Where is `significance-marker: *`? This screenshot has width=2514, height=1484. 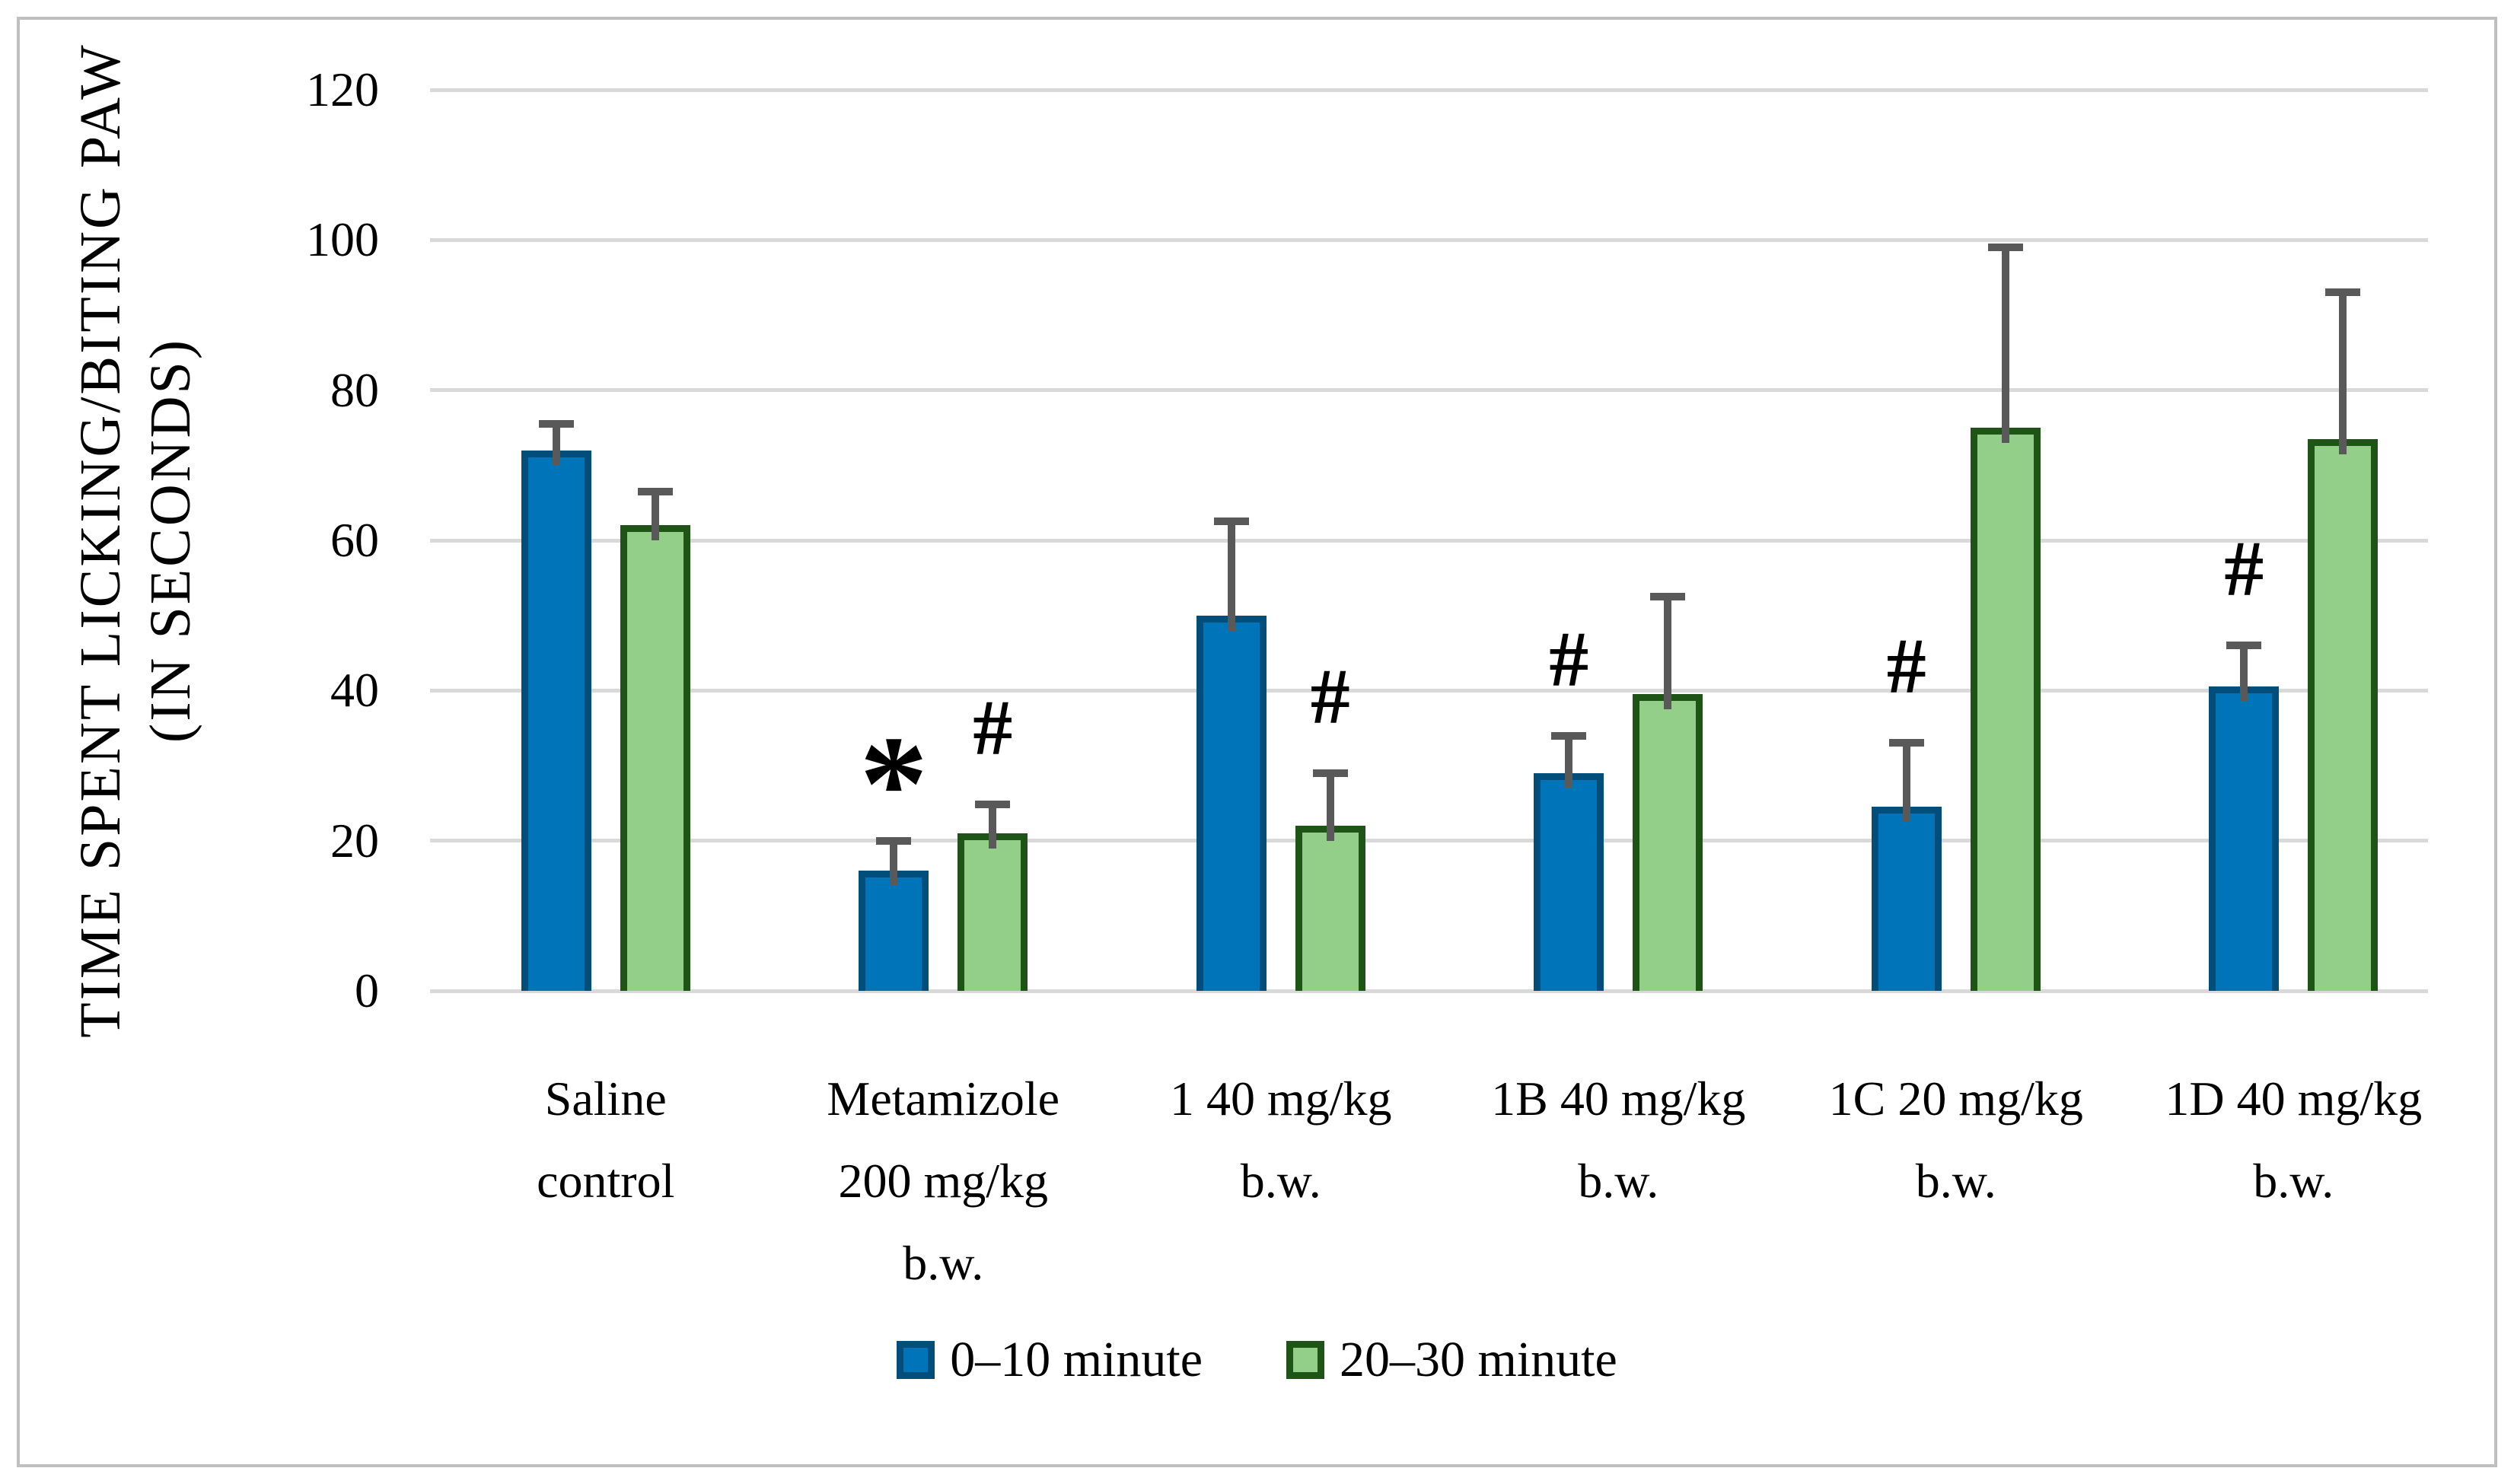
significance-marker: * is located at coordinates (894, 783).